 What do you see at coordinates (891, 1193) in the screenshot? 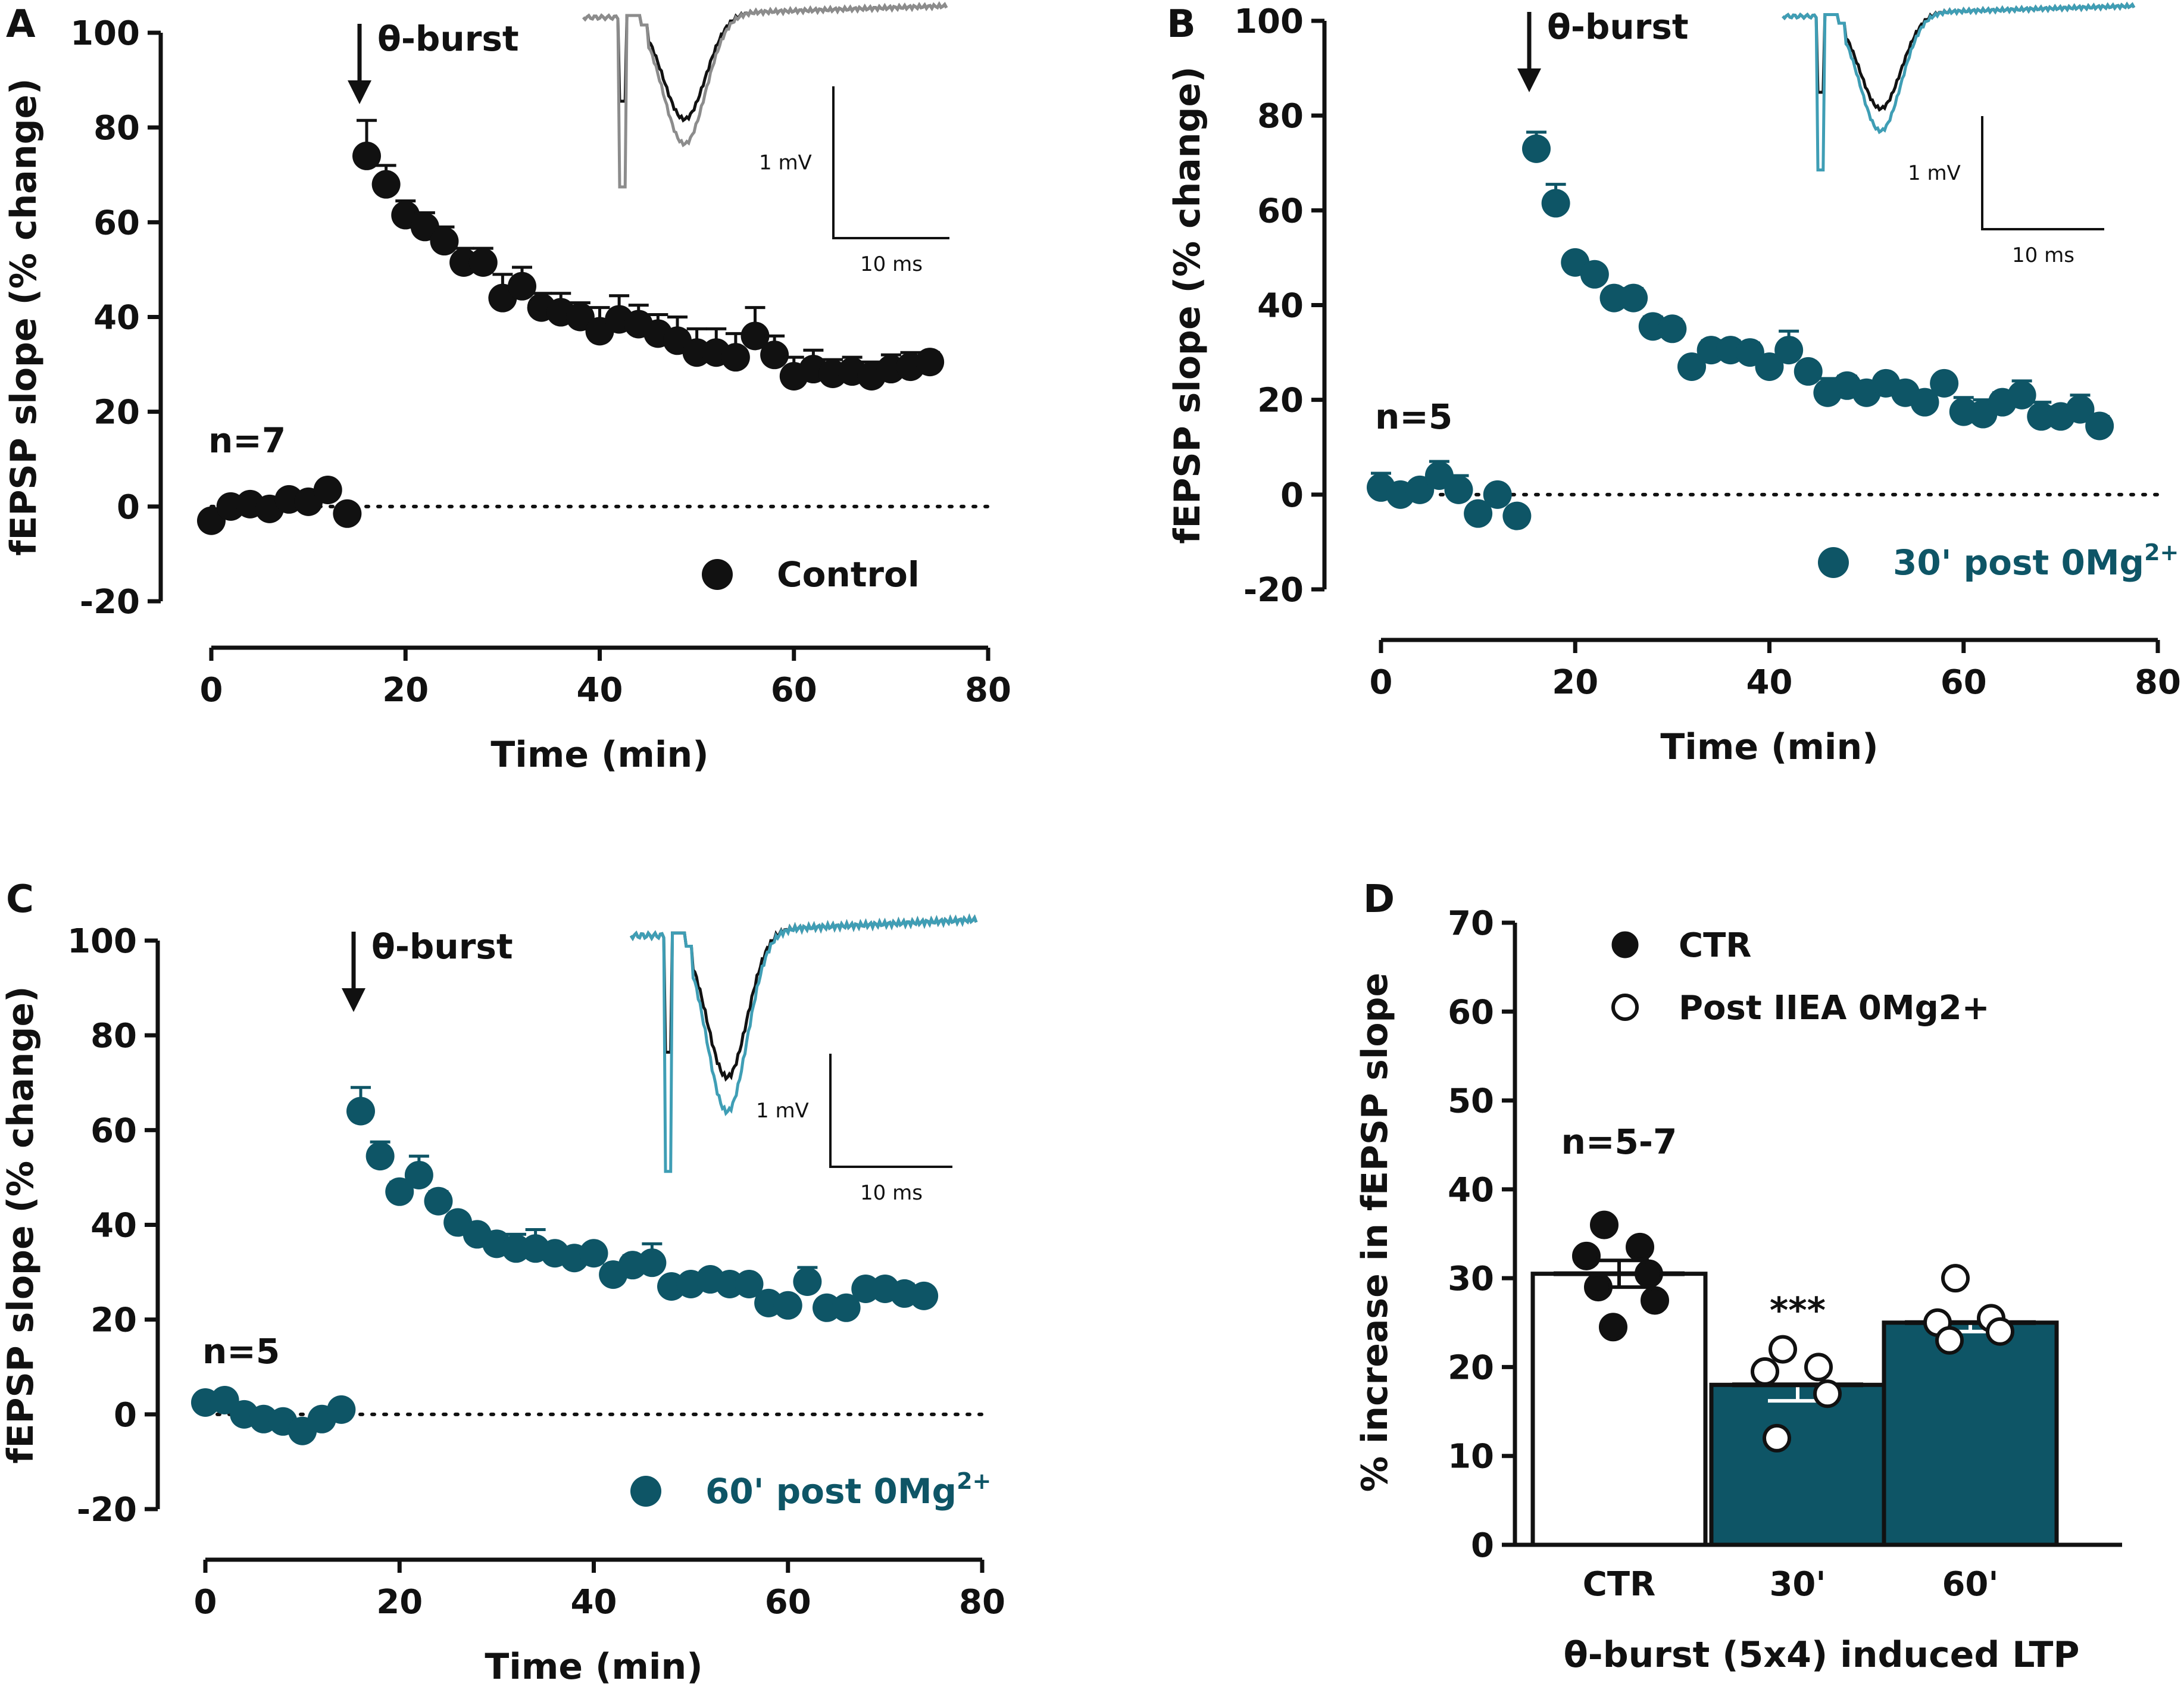
I see `scale-bar-time-c: 10 ms` at bounding box center [891, 1193].